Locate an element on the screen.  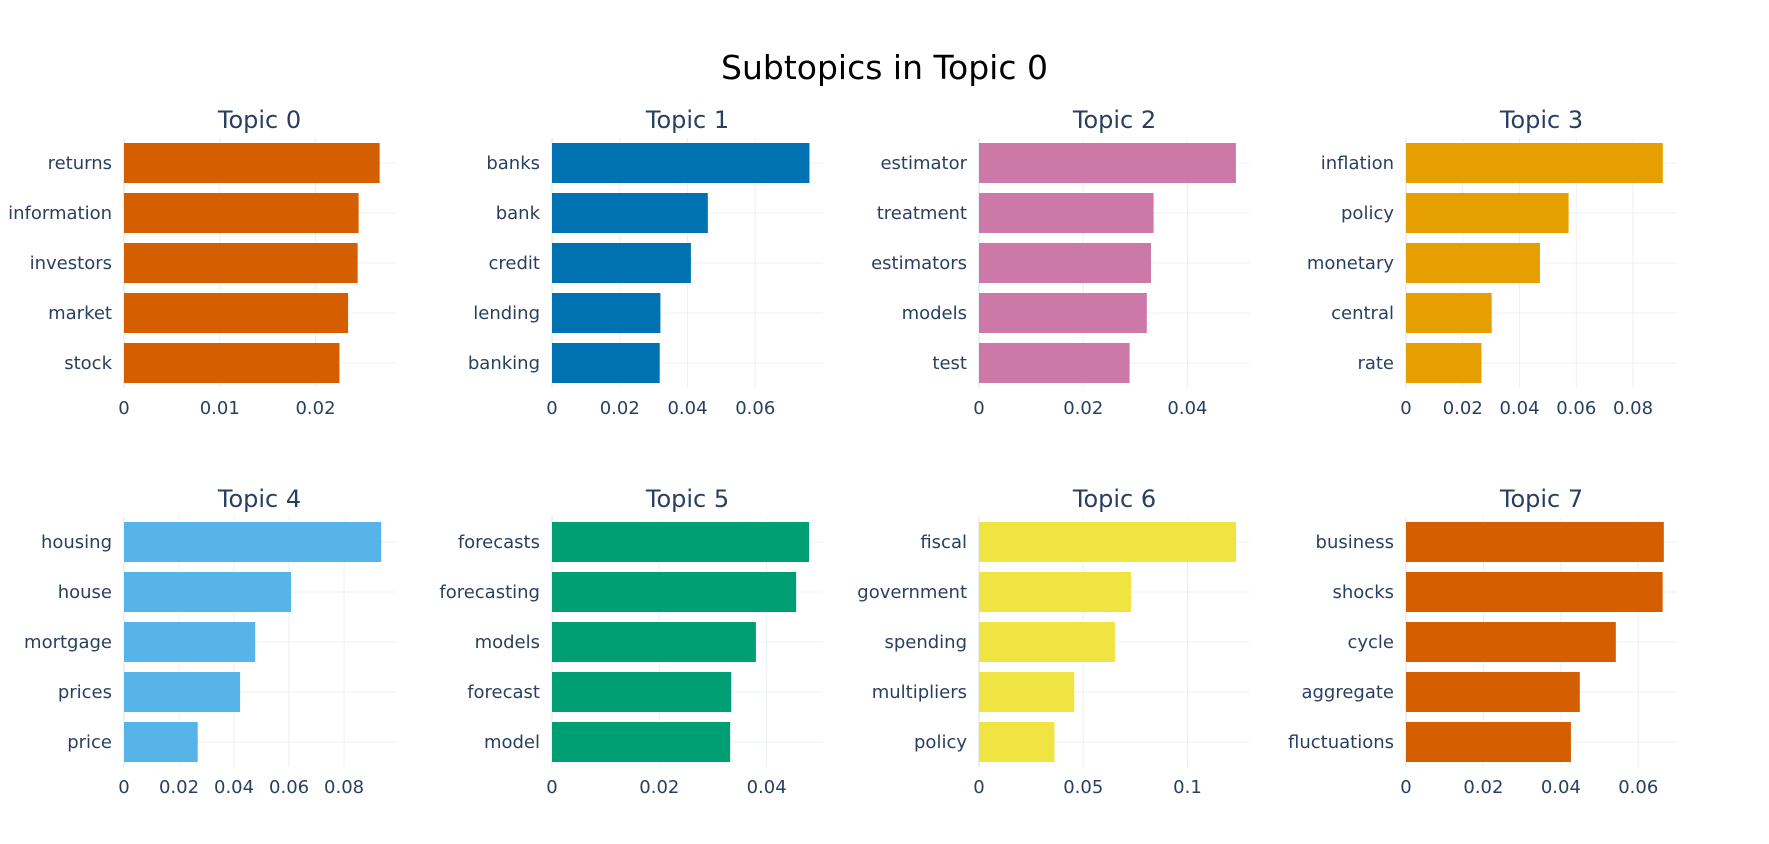
bar-lending is located at coordinates (606, 313).